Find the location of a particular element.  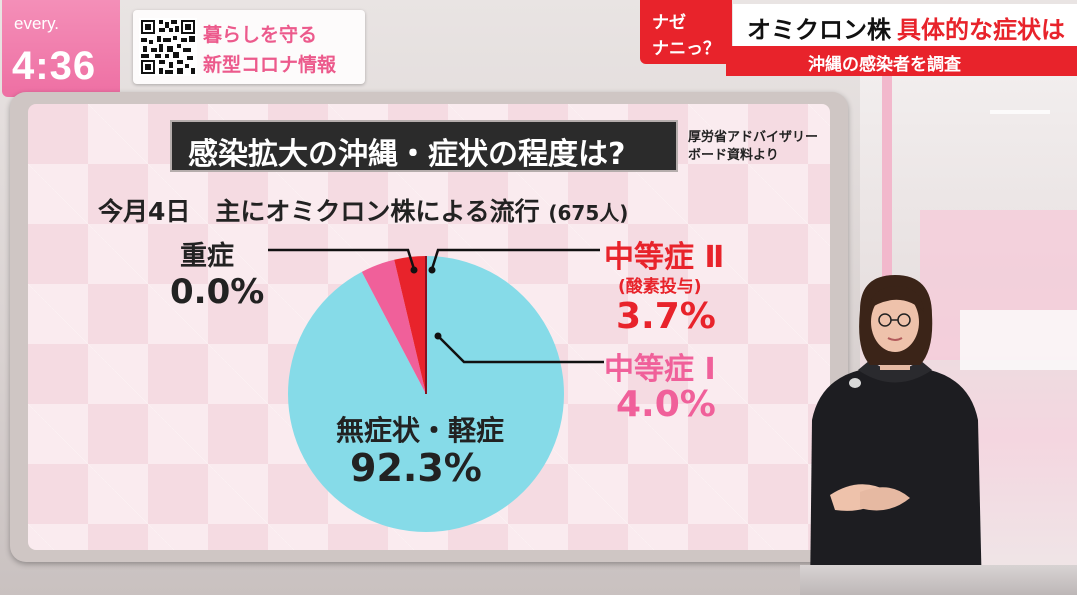

presenter is located at coordinates (896, 435).